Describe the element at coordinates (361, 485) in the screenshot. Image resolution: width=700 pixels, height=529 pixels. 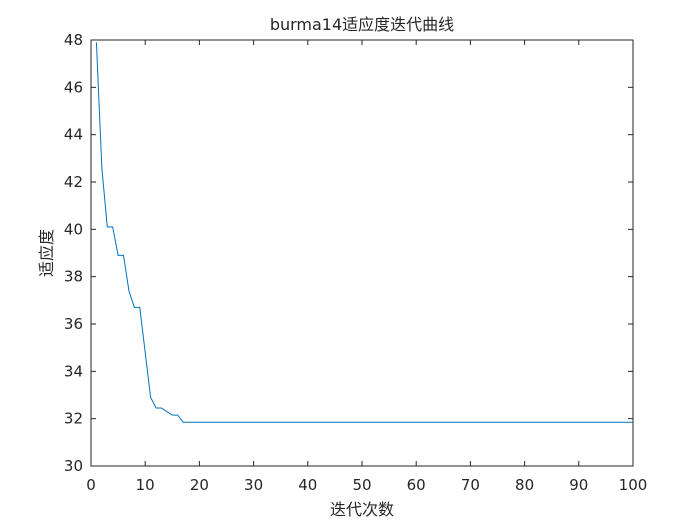
I see `x-tick-label: 50` at that location.